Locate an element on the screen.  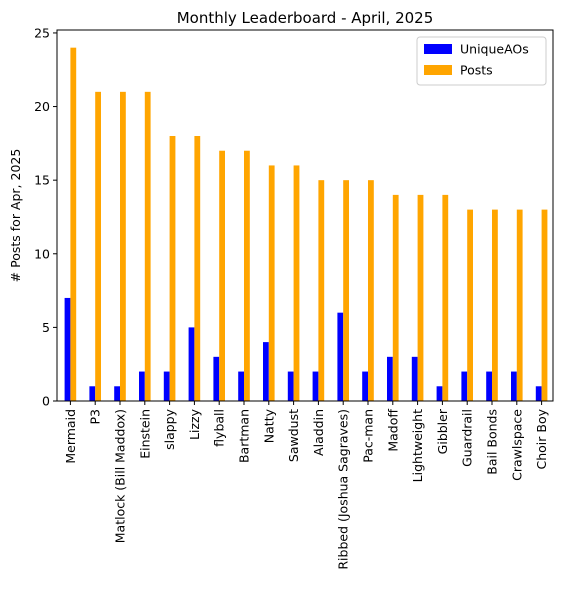
x-tick-label: Guardrail is located at coordinates (467, 438).